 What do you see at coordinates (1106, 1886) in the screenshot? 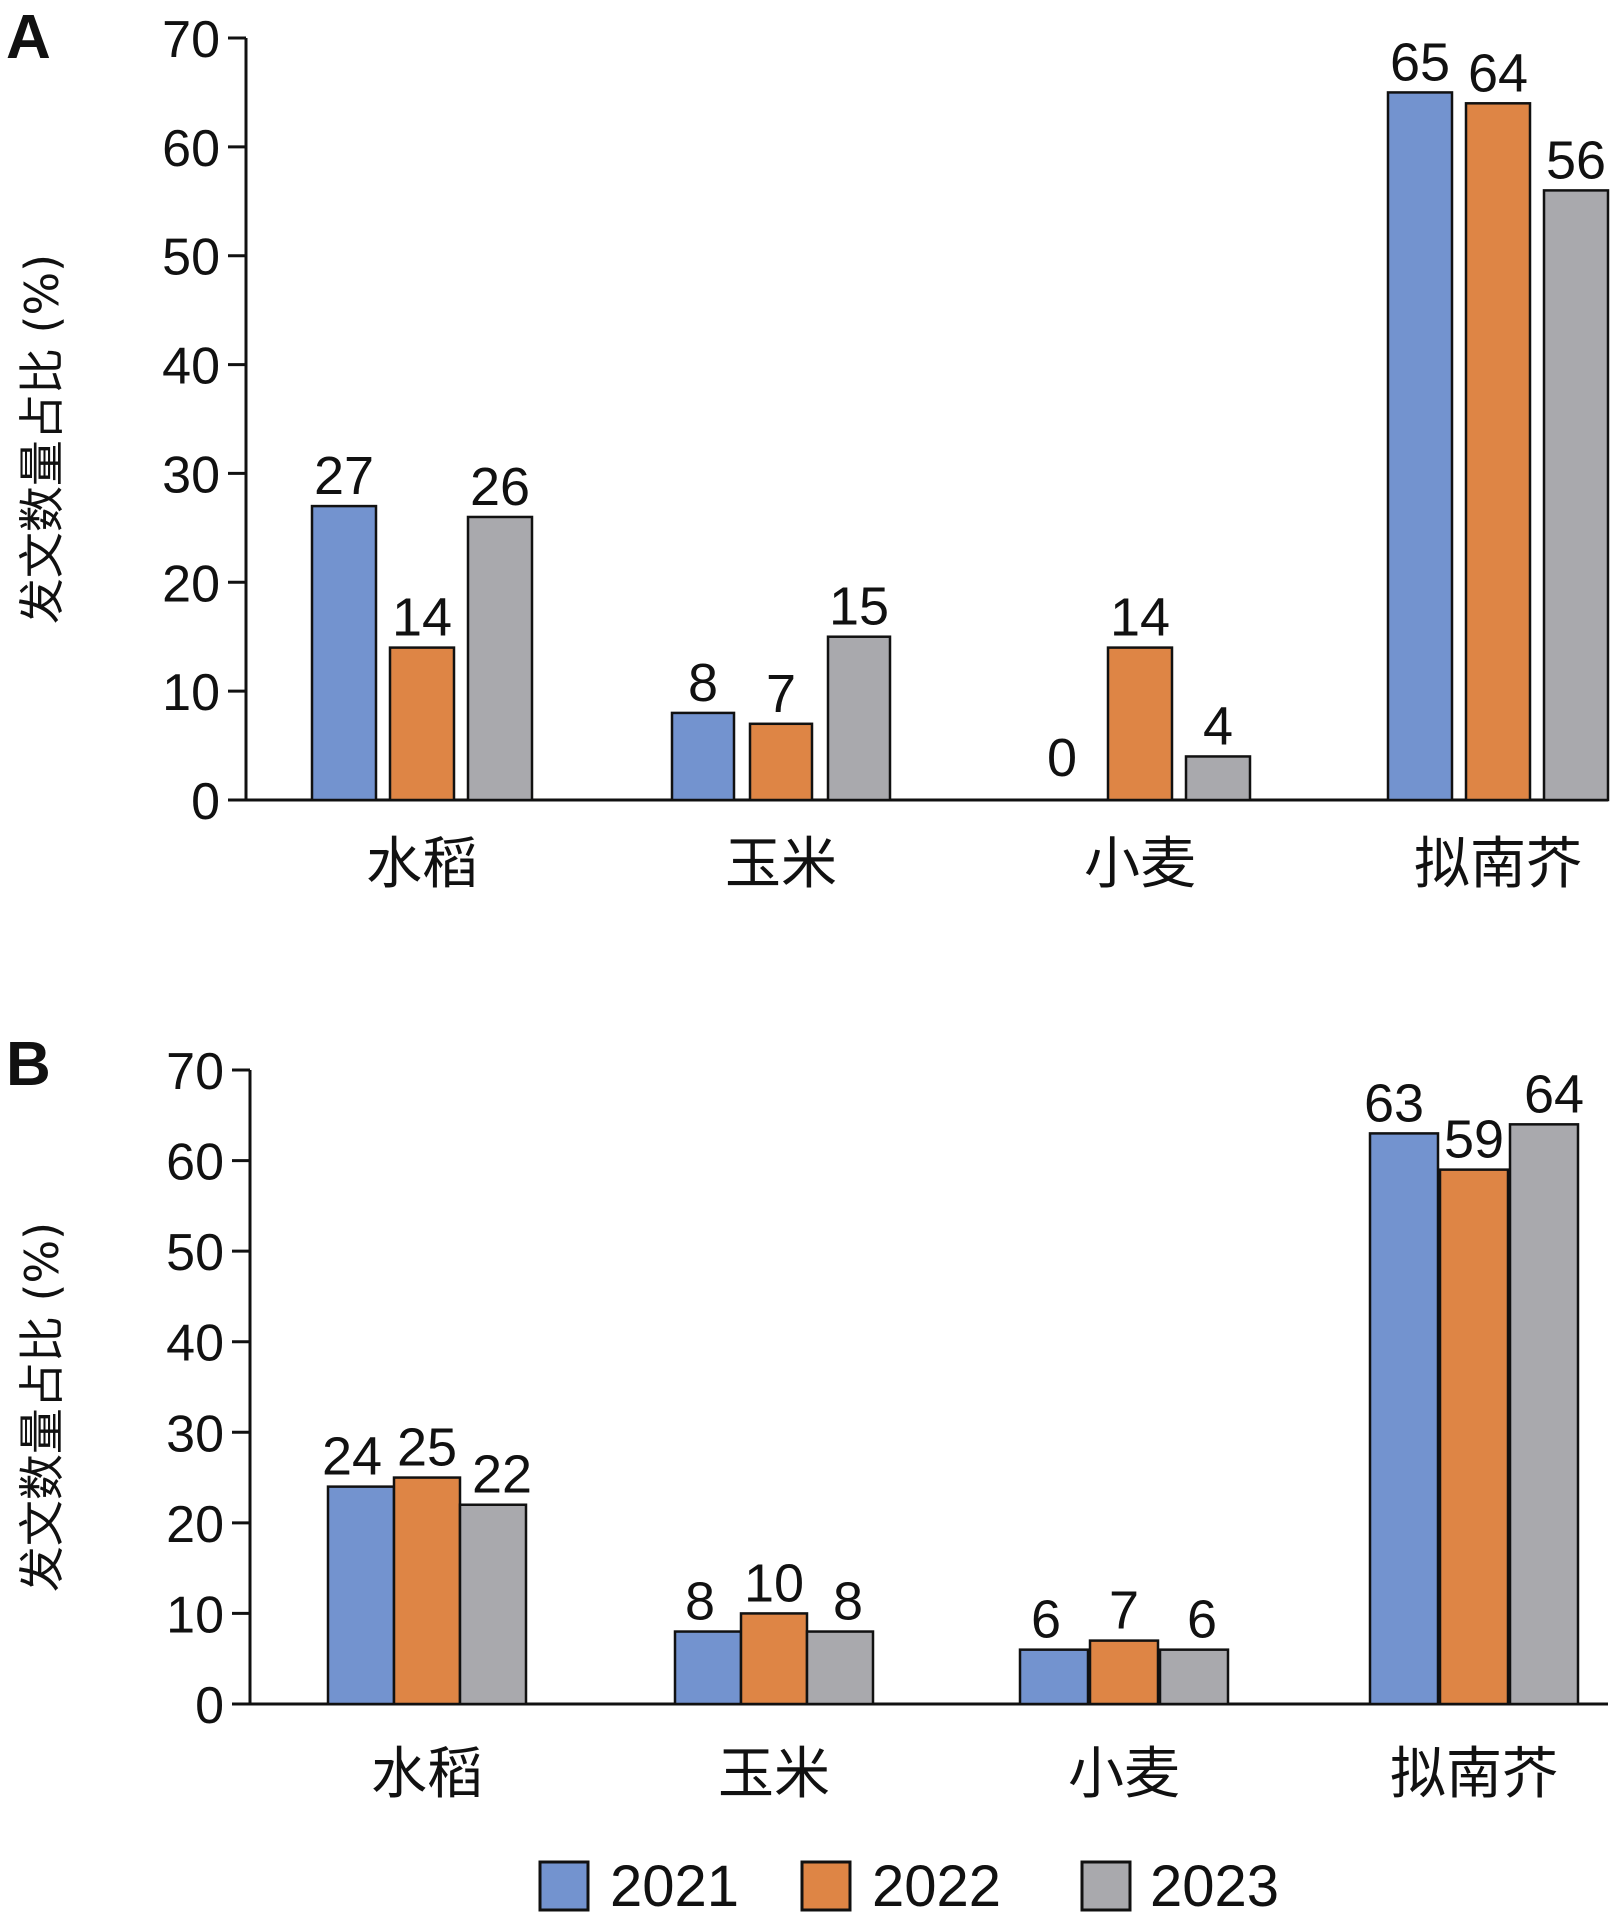
I see `legend-swatch-2023` at bounding box center [1106, 1886].